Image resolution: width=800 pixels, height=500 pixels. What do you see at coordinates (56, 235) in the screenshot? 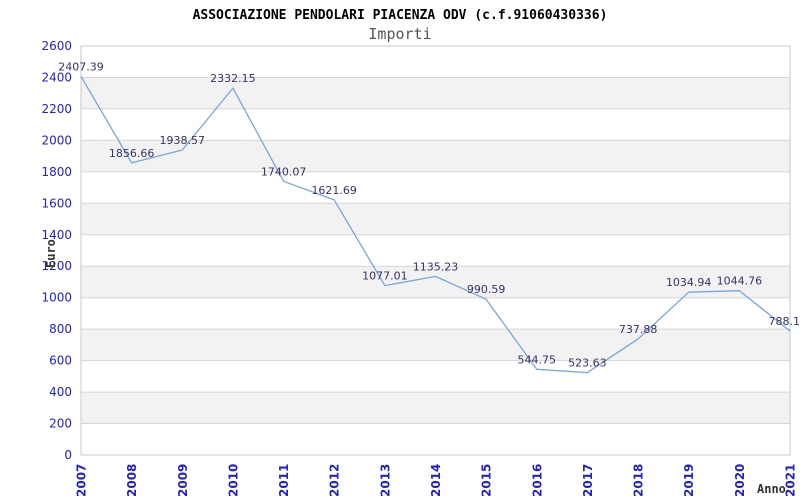
I see `y-tick-label: 1400` at bounding box center [56, 235].